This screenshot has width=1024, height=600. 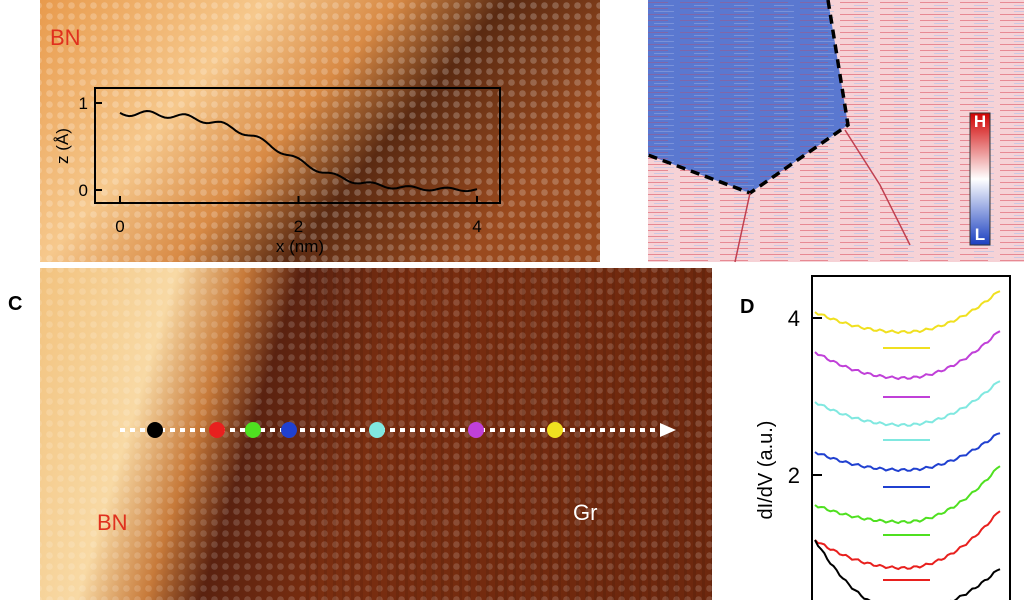 I want to click on wrinkle, so click(x=822, y=196).